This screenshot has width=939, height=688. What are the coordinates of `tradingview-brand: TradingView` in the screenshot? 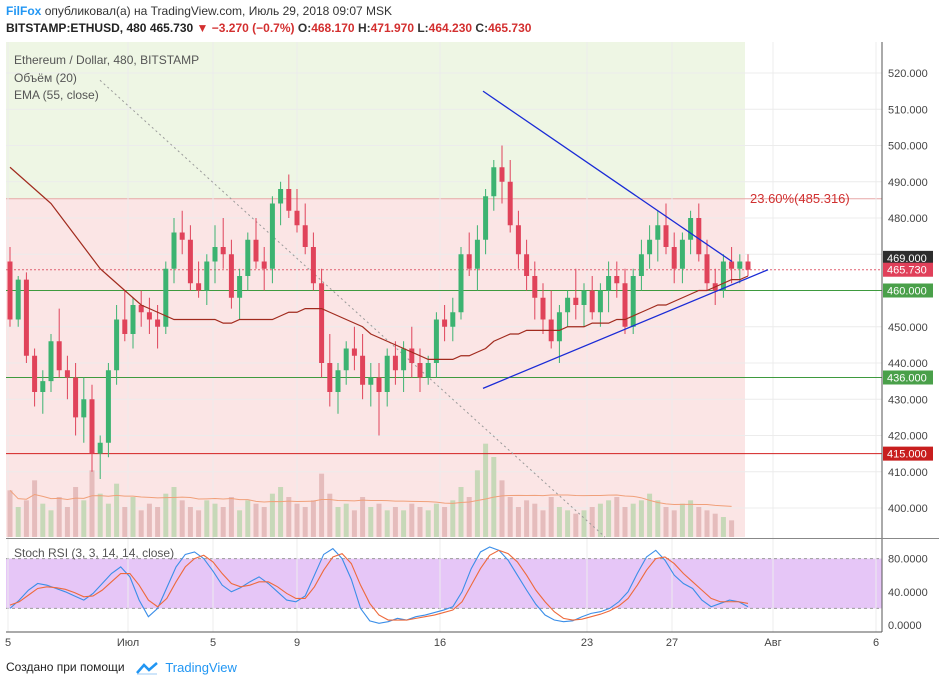 It's located at (201, 668).